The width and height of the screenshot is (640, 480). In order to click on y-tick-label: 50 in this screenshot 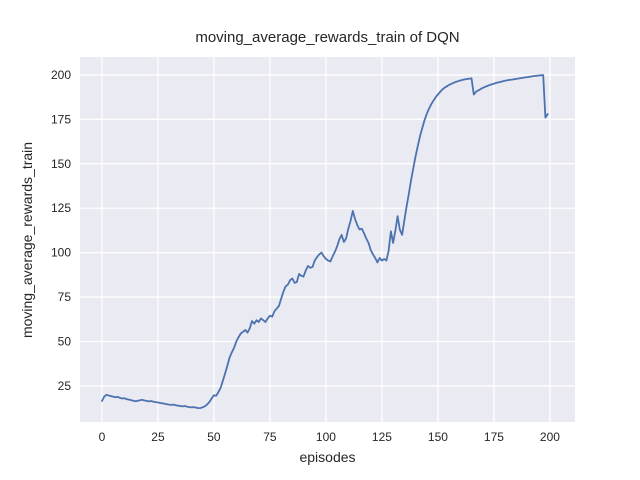, I will do `click(65, 342)`.